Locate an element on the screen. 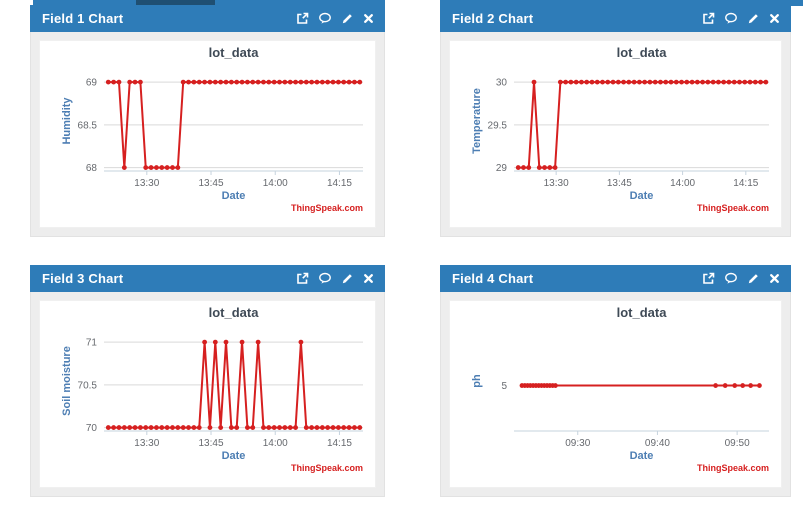  panel-header: Field 1 Chart is located at coordinates (207, 18).